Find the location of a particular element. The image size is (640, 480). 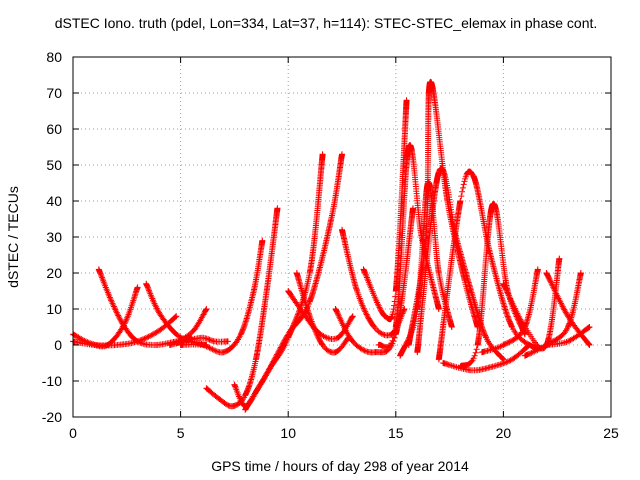

y-tick-label: 70 is located at coordinates (54, 93).